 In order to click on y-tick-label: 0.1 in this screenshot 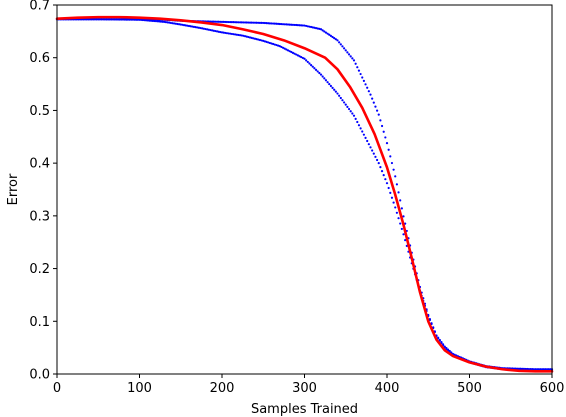, I will do `click(39, 322)`.